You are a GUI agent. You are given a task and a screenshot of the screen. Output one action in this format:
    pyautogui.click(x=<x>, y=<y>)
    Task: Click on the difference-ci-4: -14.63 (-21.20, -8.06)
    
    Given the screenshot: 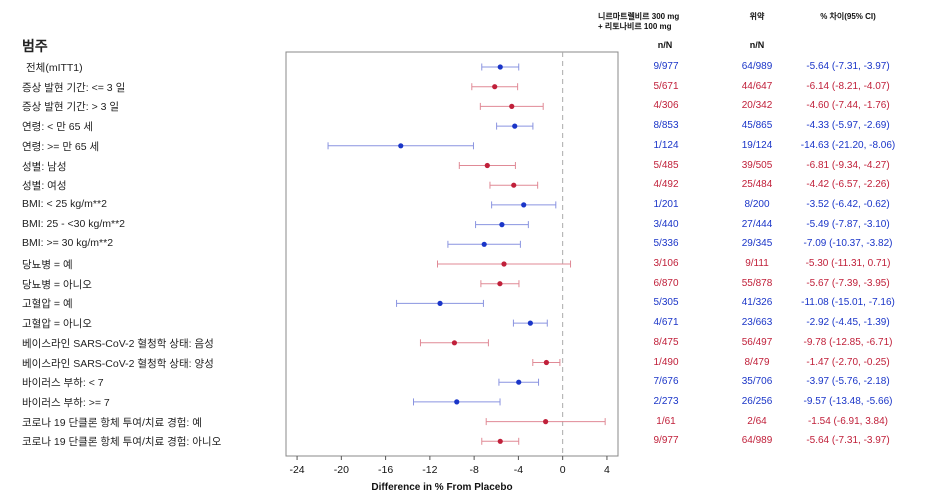 What is the action you would take?
    pyautogui.click(x=848, y=145)
    